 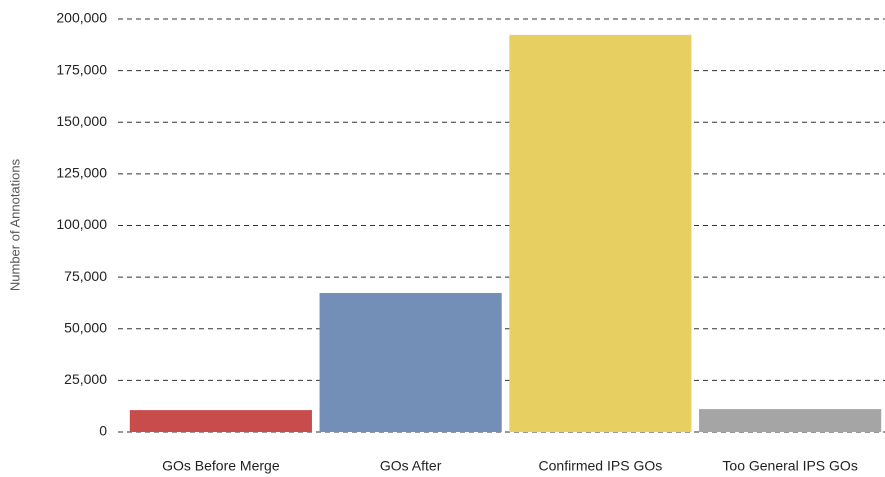 What do you see at coordinates (85, 327) in the screenshot?
I see `y-tick-label: 50,000` at bounding box center [85, 327].